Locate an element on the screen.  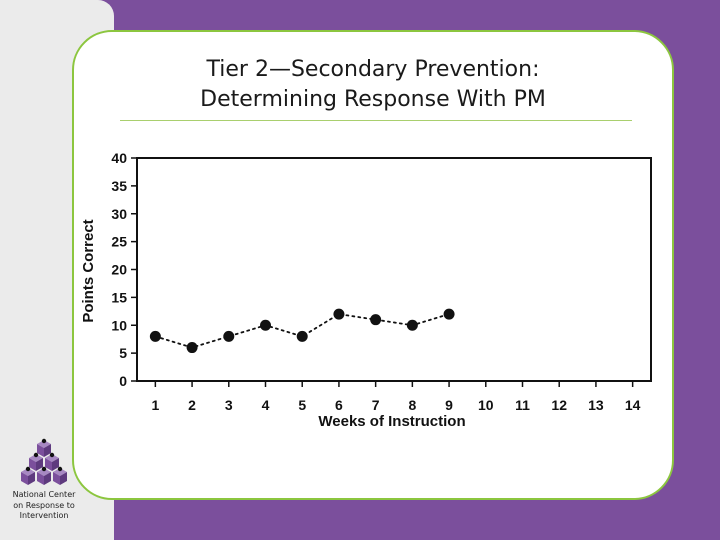
y-tick-label: 25 is located at coordinates (119, 242).